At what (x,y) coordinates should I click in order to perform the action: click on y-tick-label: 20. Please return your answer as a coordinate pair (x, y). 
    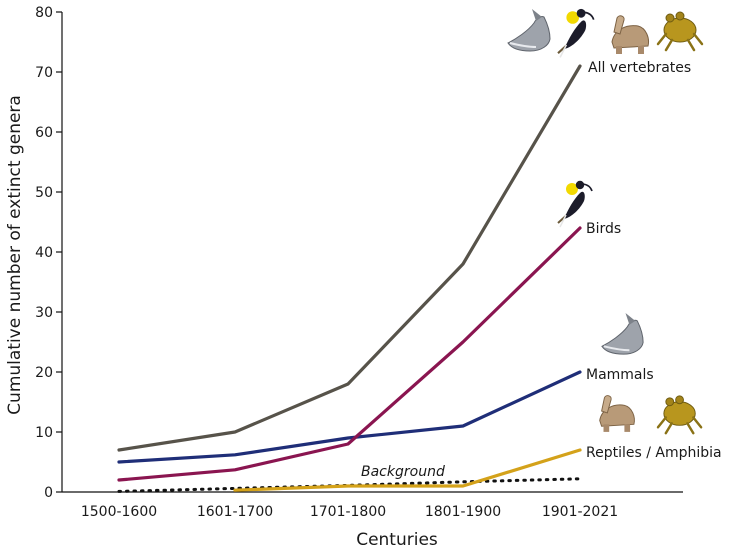
    Looking at the image, I should click on (44, 373).